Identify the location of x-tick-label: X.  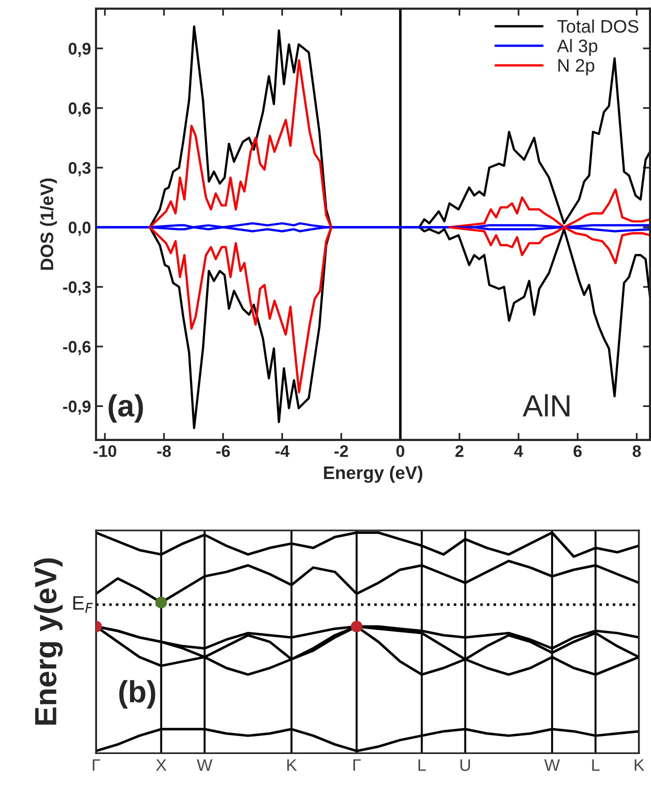
(161, 765).